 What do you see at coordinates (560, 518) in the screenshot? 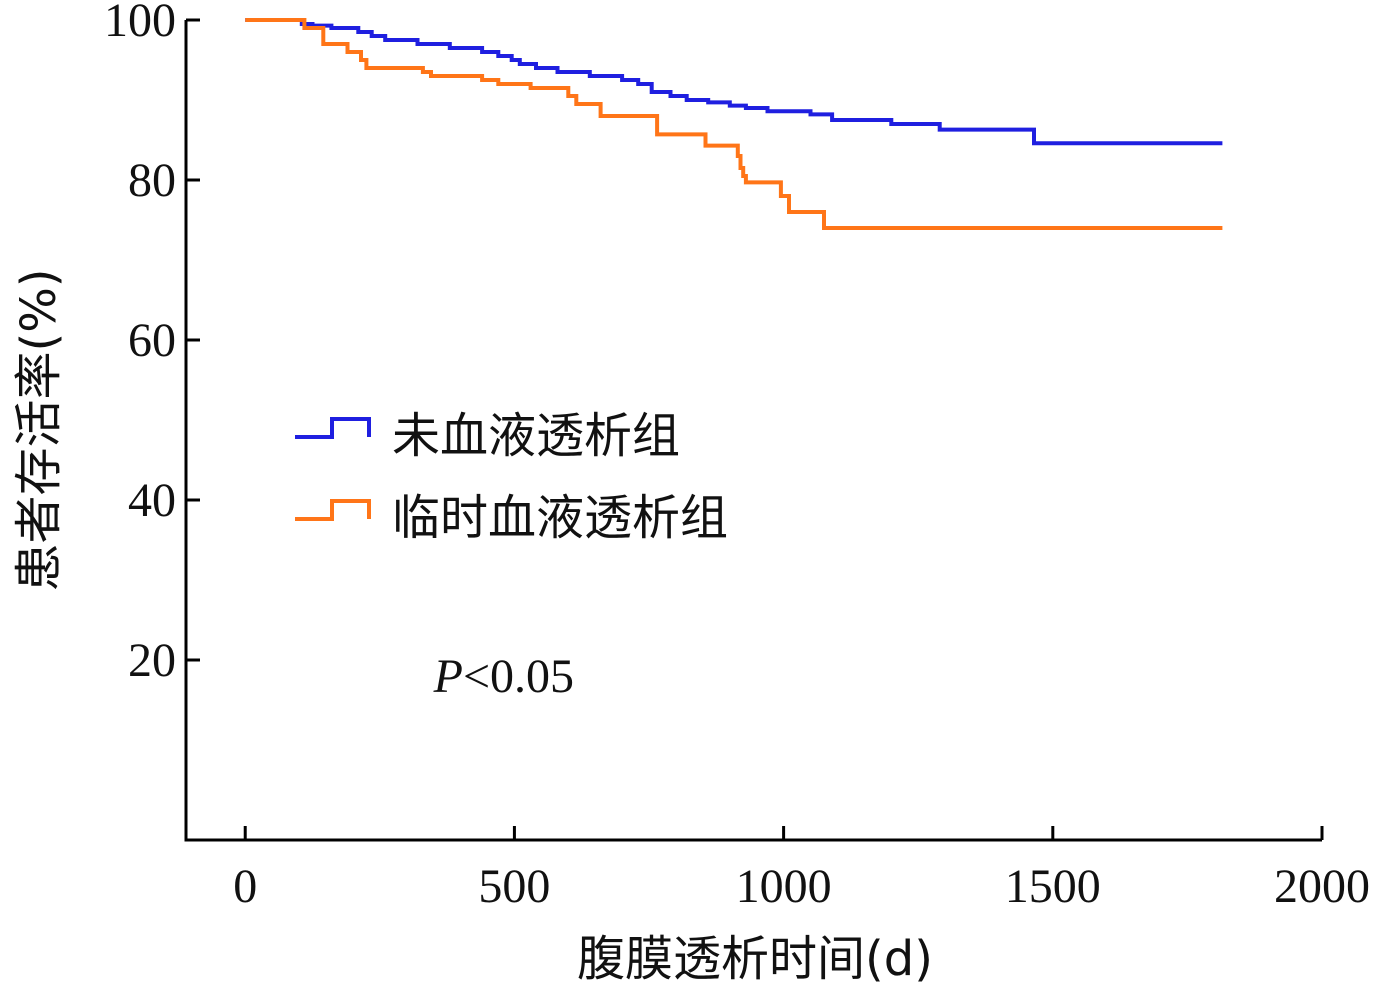
I see `legend-label-2: 临时血液透析组` at bounding box center [560, 518].